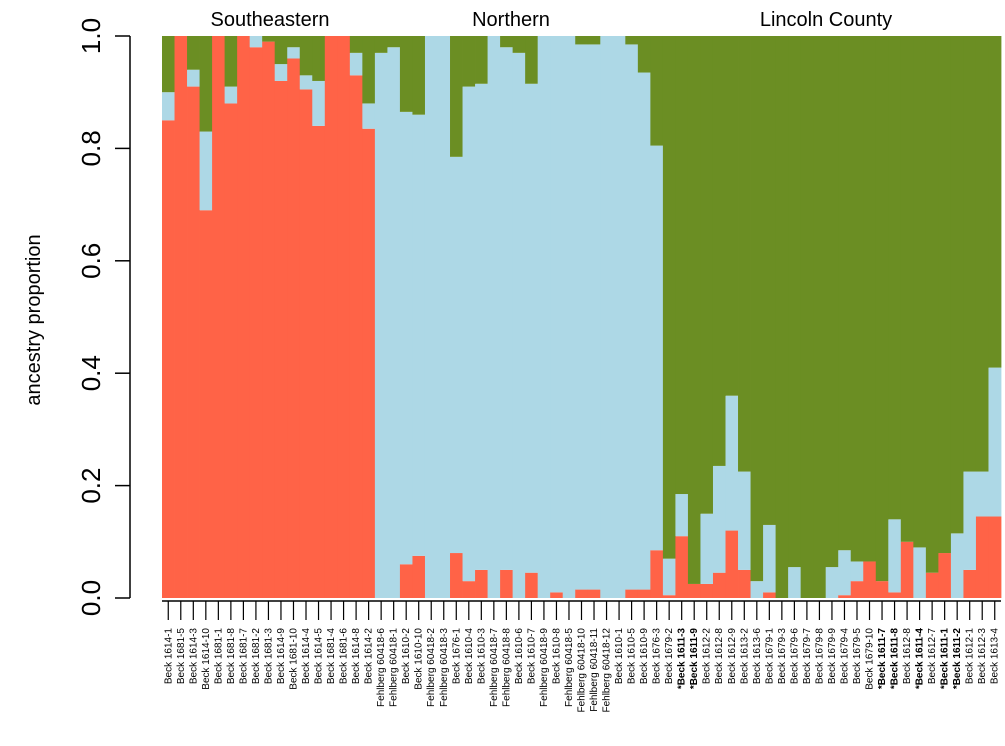 The image size is (1005, 746). Describe the element at coordinates (394, 667) in the screenshot. I see `x-tick-label: Fehlberg 60418-1` at that location.